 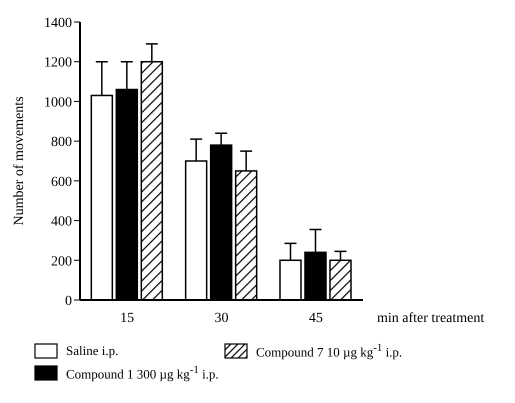 I want to click on x-axis-title: min after treatment, so click(x=430, y=318).